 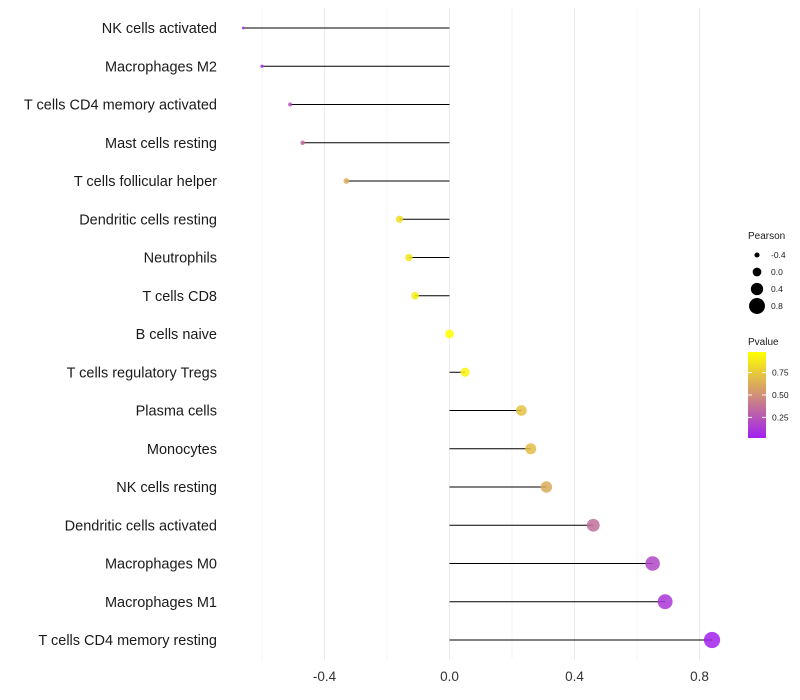 I want to click on y-tick-label: T cells CD8, so click(x=179, y=297).